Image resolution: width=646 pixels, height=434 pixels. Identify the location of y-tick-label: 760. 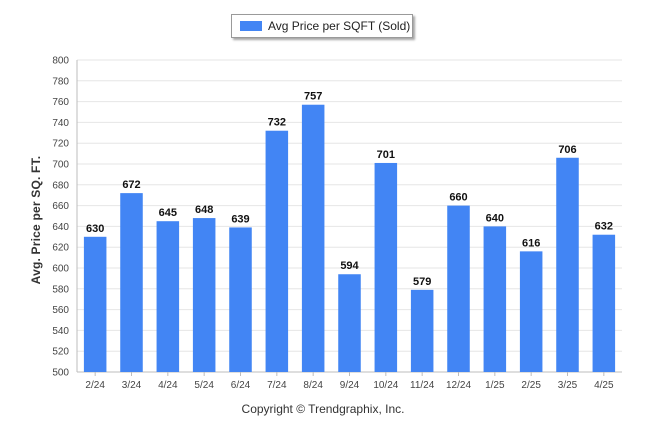
(60, 102).